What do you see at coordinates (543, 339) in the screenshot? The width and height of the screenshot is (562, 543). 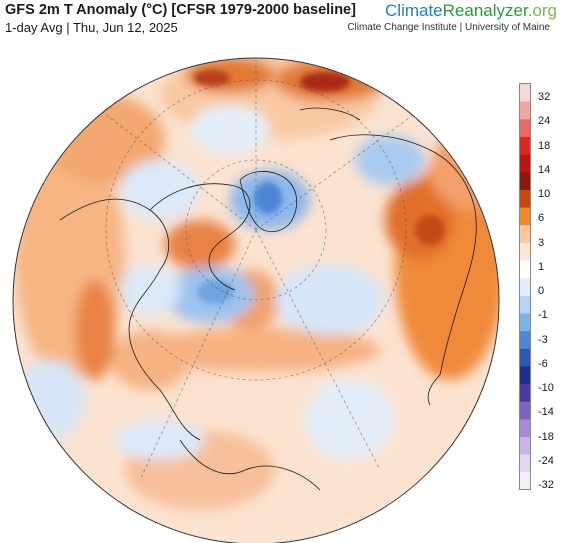 I see `colorbar-tick-label: -3` at bounding box center [543, 339].